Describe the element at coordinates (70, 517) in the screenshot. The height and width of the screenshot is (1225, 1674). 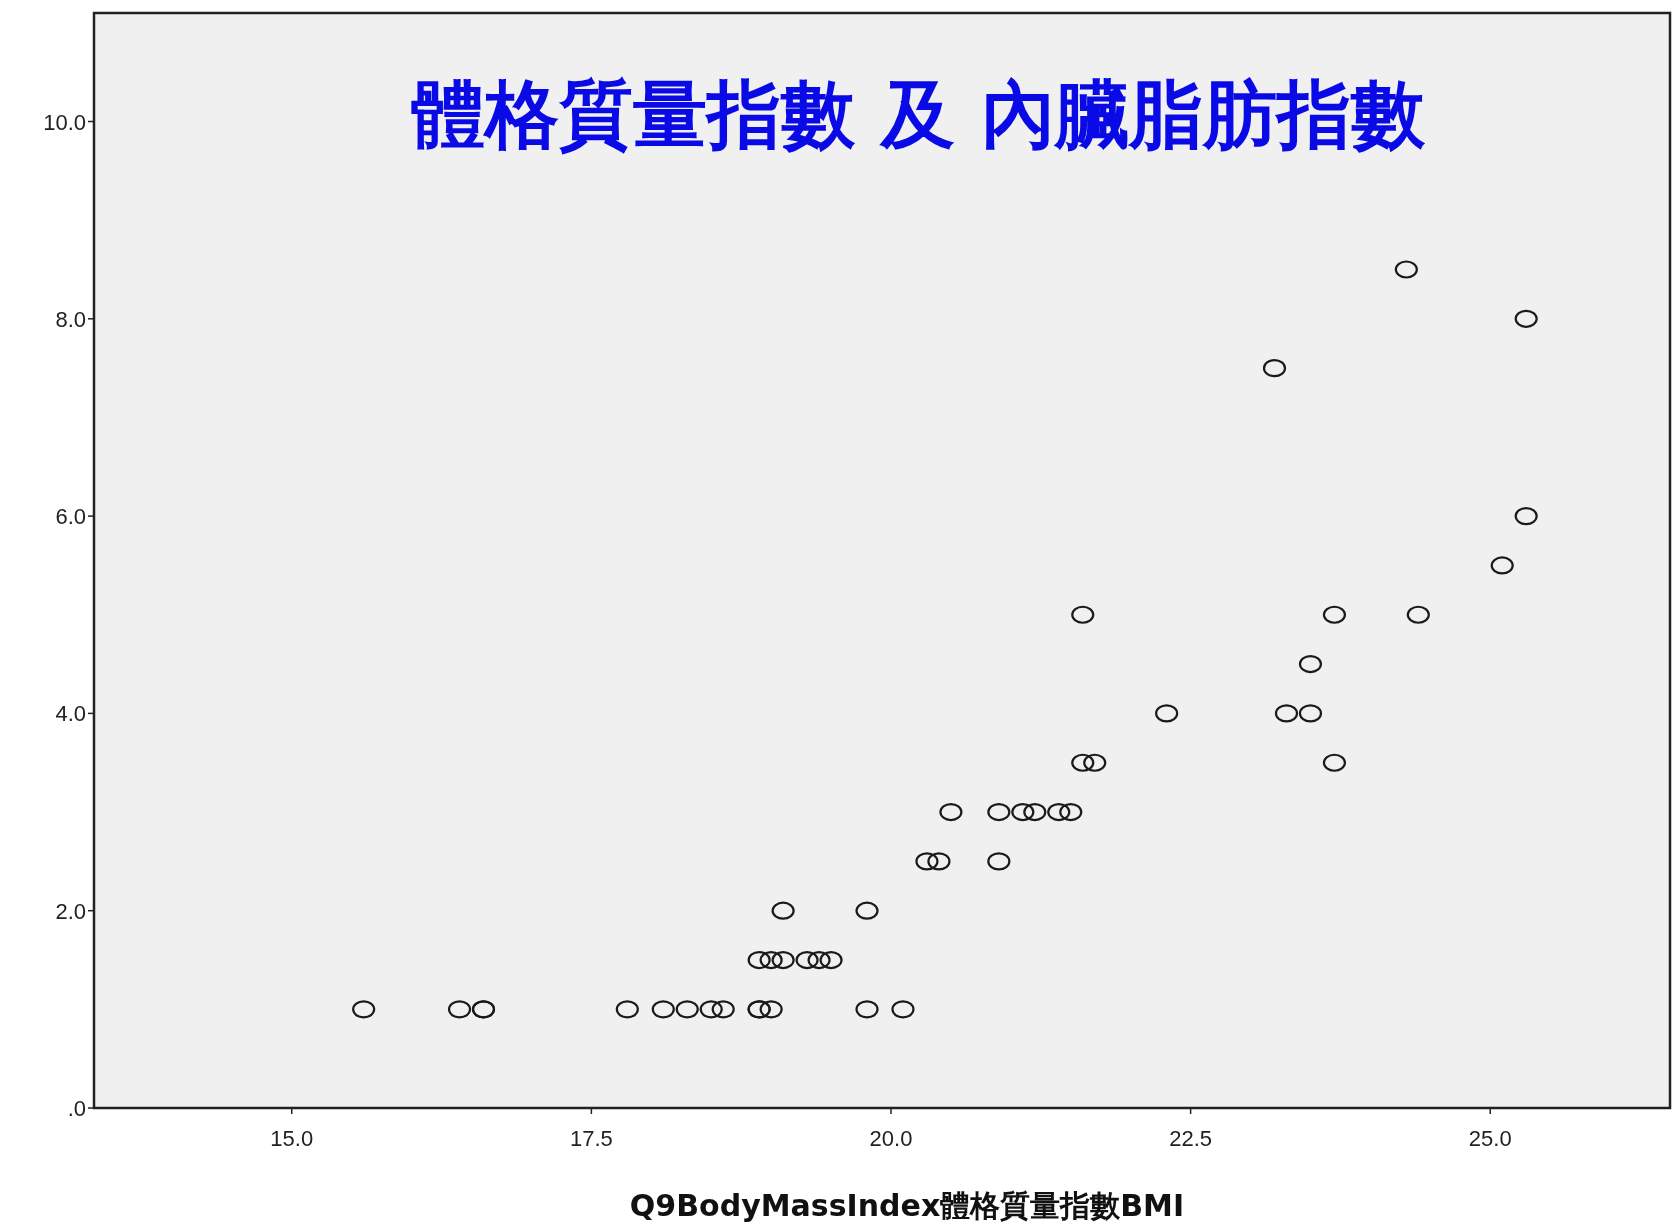
I see `y-tick-label: 6.0` at that location.